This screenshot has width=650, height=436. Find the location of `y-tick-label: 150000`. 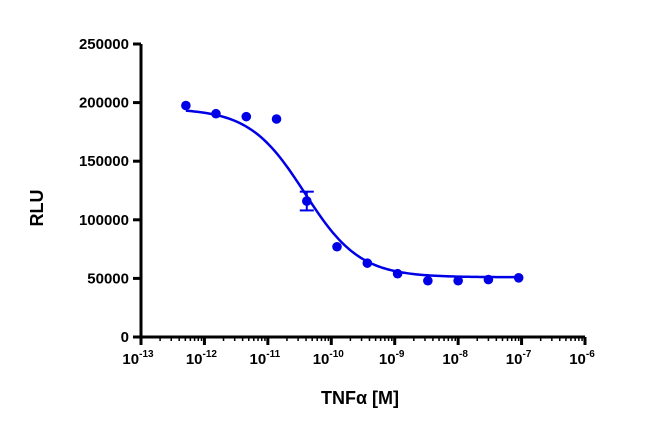

y-tick-label: 150000 is located at coordinates (104, 161).